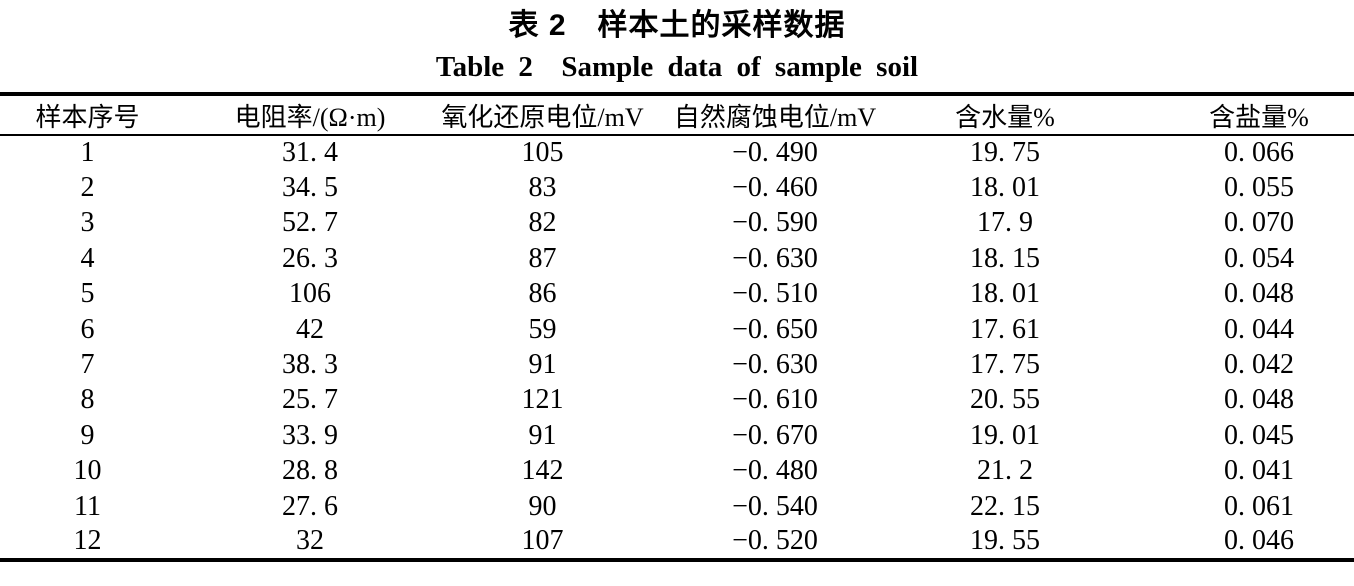 The width and height of the screenshot is (1354, 586). I want to click on table-cell: 28. 8, so click(310, 471).